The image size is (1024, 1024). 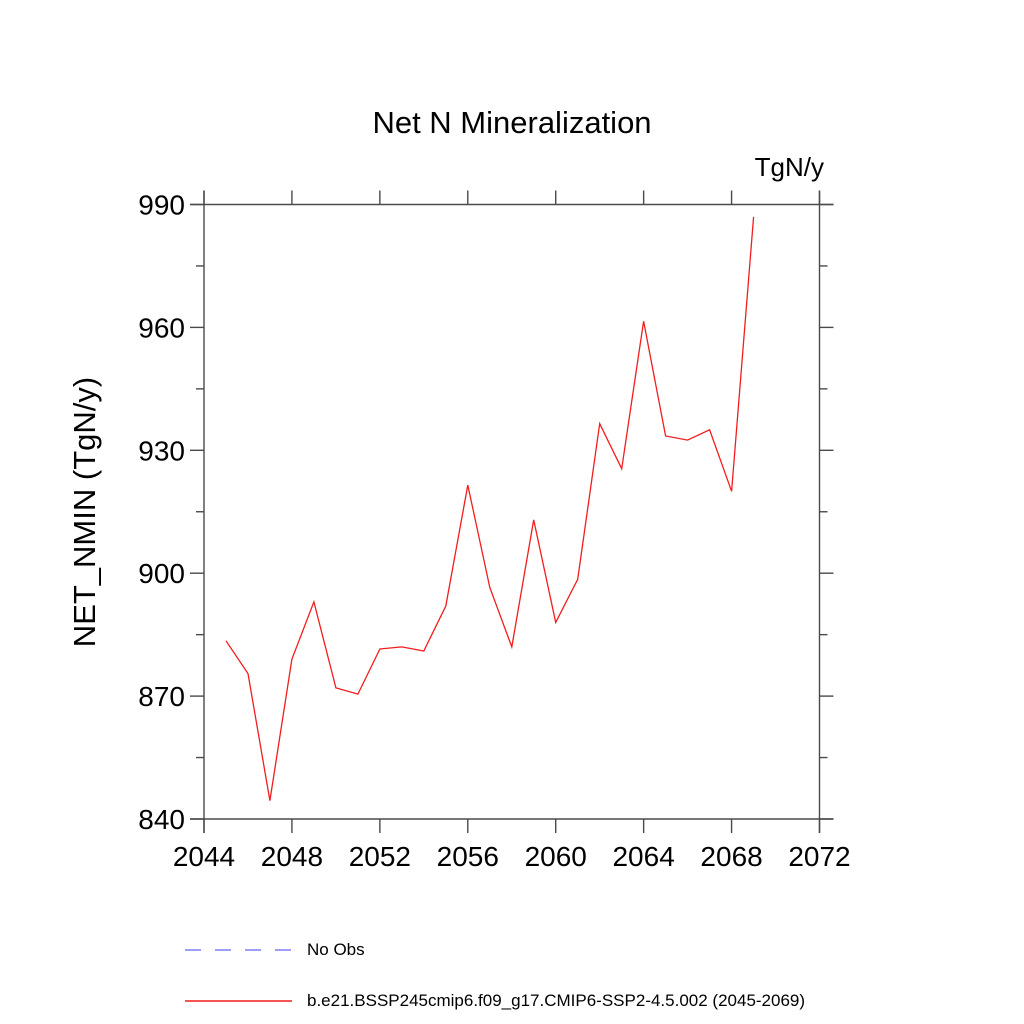 I want to click on y-tick-label: 930, so click(x=161, y=450).